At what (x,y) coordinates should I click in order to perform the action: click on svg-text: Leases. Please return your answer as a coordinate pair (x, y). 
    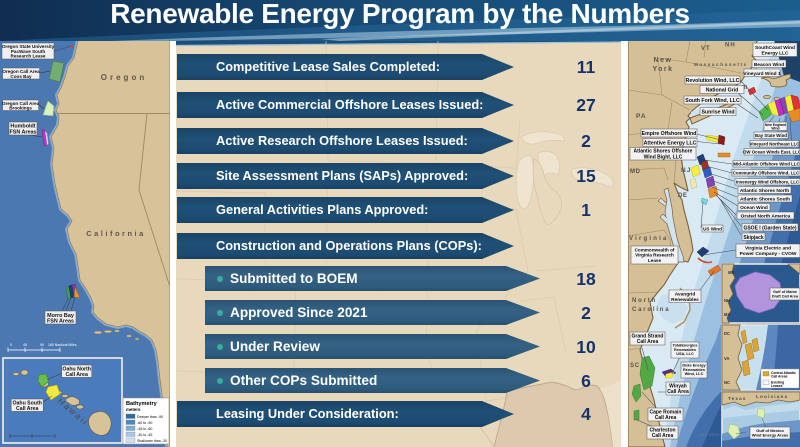
    Looking at the image, I should click on (777, 386).